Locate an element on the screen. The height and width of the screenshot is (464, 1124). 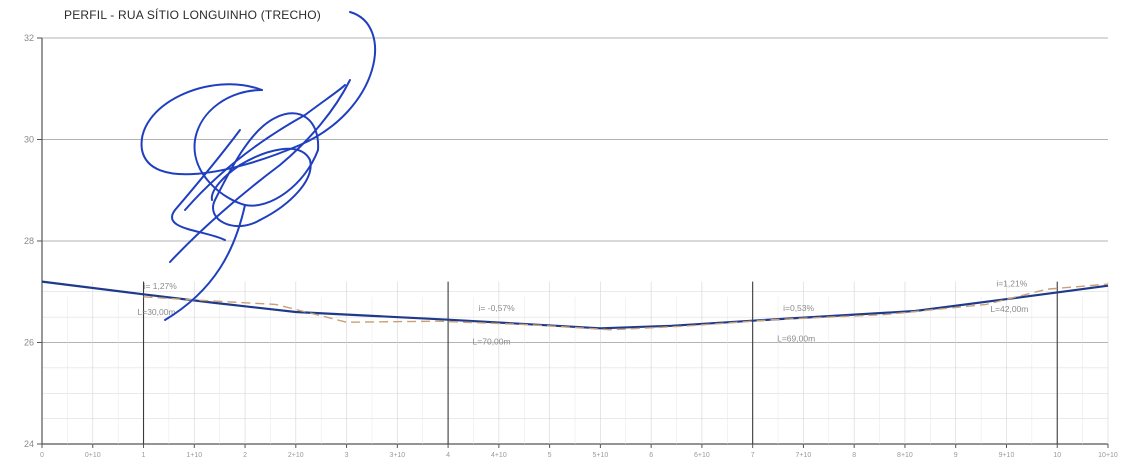
x-tick-label: 5 is located at coordinates (550, 455).